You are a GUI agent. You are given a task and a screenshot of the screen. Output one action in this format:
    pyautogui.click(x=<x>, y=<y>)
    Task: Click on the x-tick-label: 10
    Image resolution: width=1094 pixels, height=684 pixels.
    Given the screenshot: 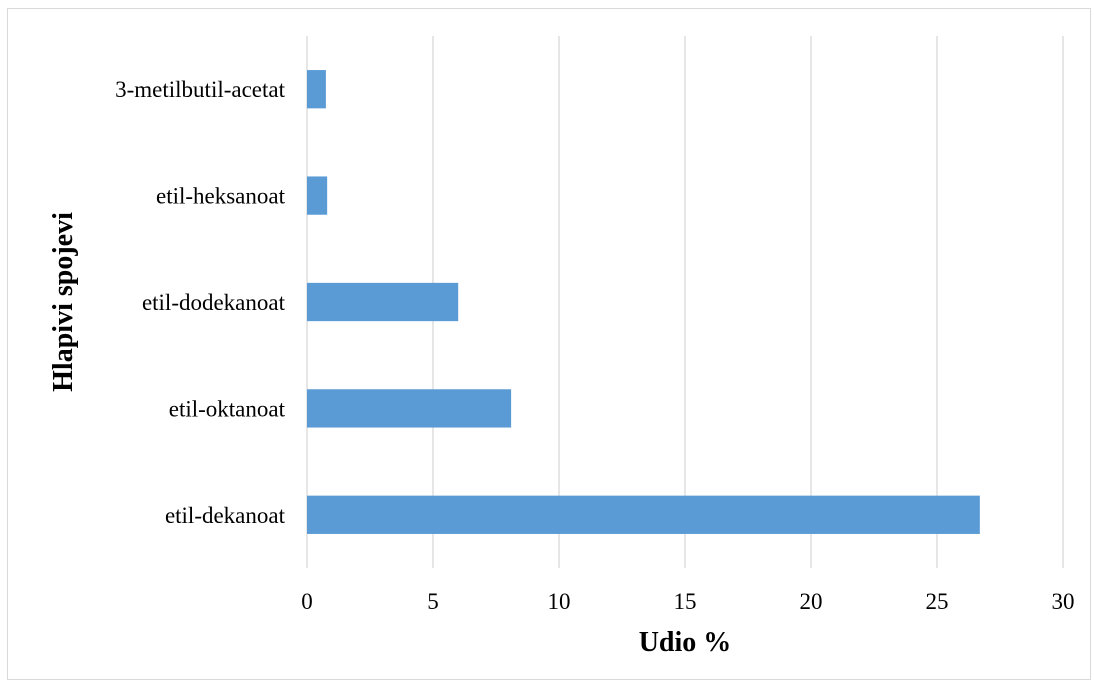 What is the action you would take?
    pyautogui.click(x=559, y=601)
    